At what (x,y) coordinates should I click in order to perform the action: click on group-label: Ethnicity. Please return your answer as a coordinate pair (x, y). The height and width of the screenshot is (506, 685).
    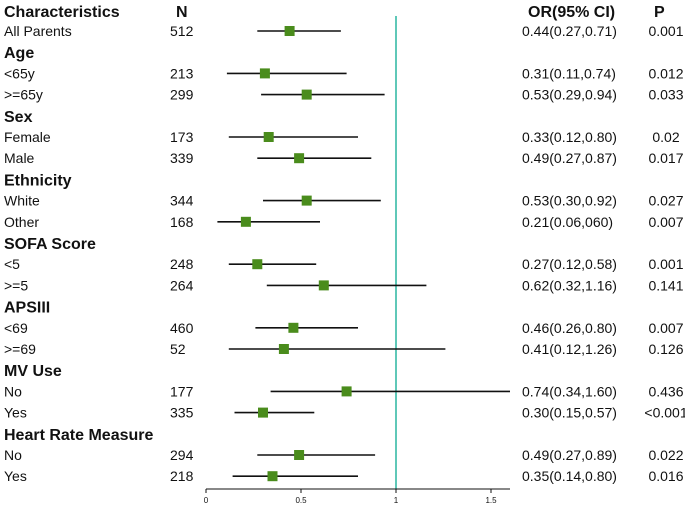
    Looking at the image, I should click on (38, 180).